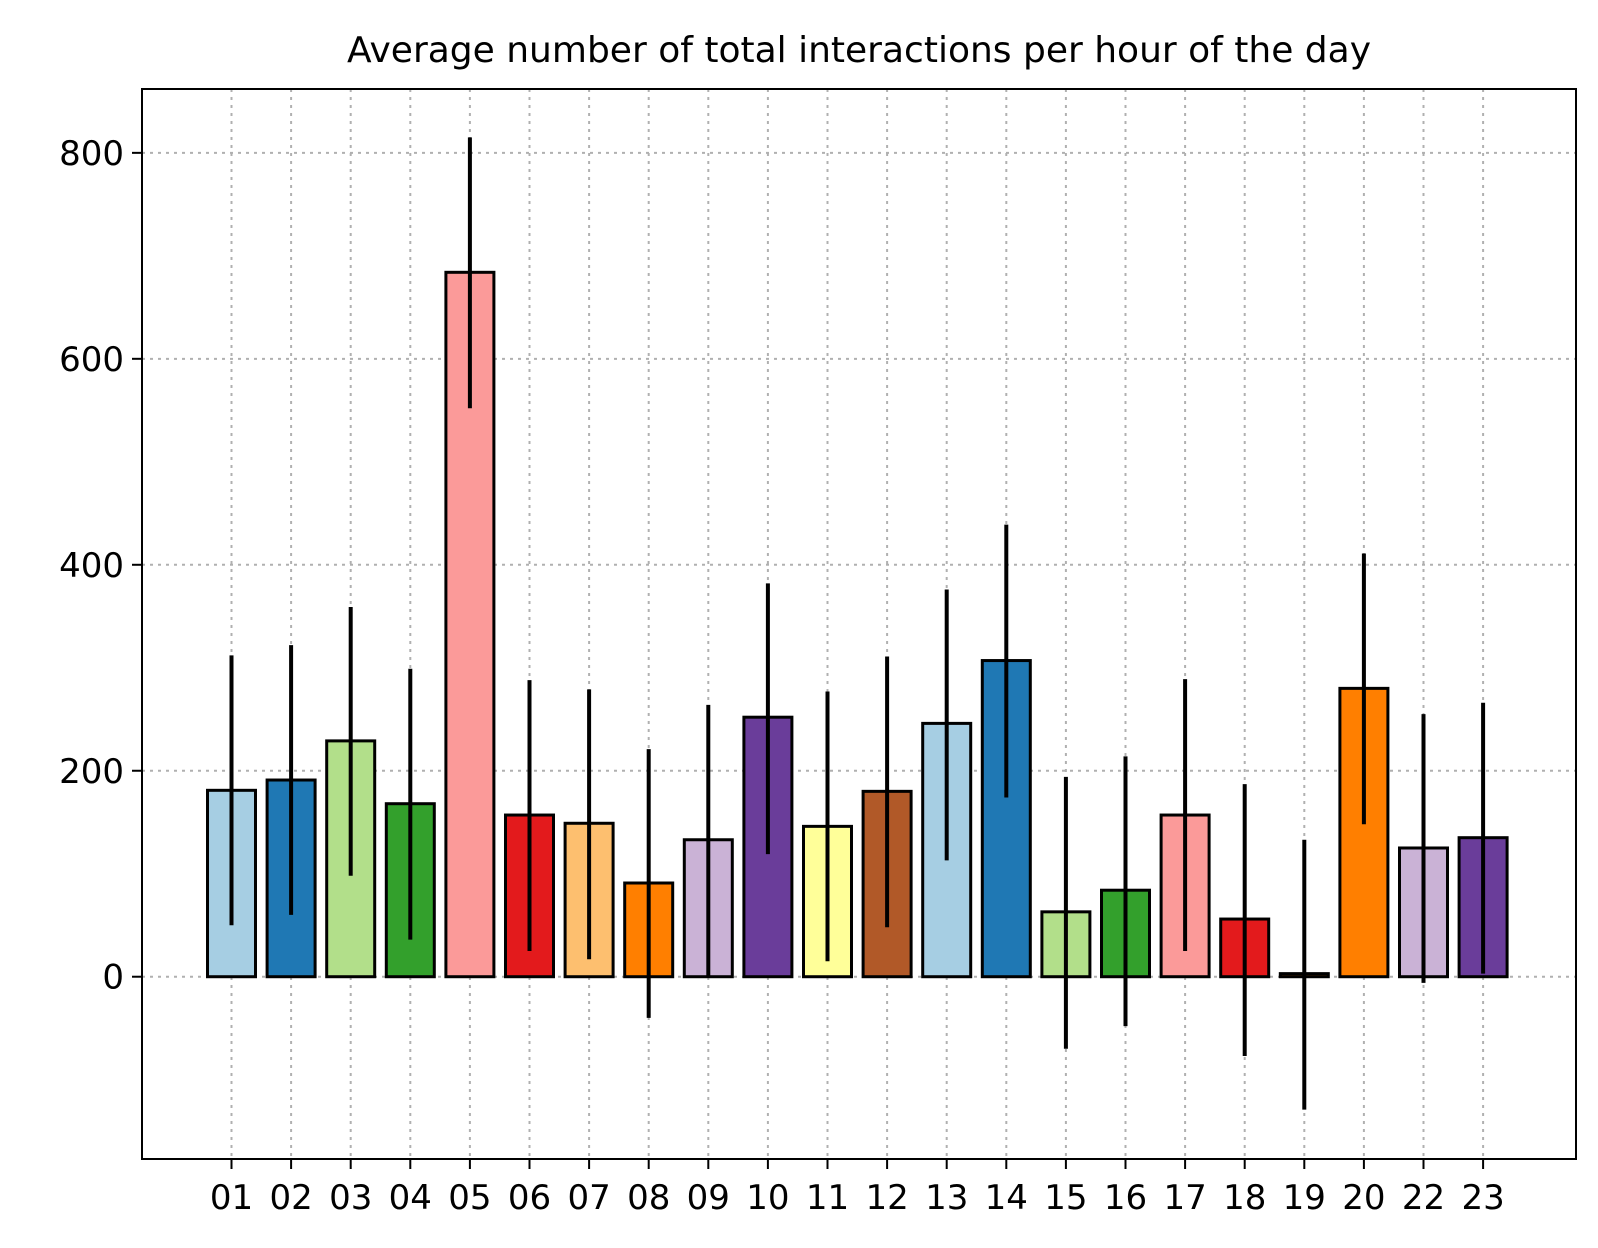 The image size is (1598, 1248). Describe the element at coordinates (648, 1198) in the screenshot. I see `x-tick-label: 08` at that location.